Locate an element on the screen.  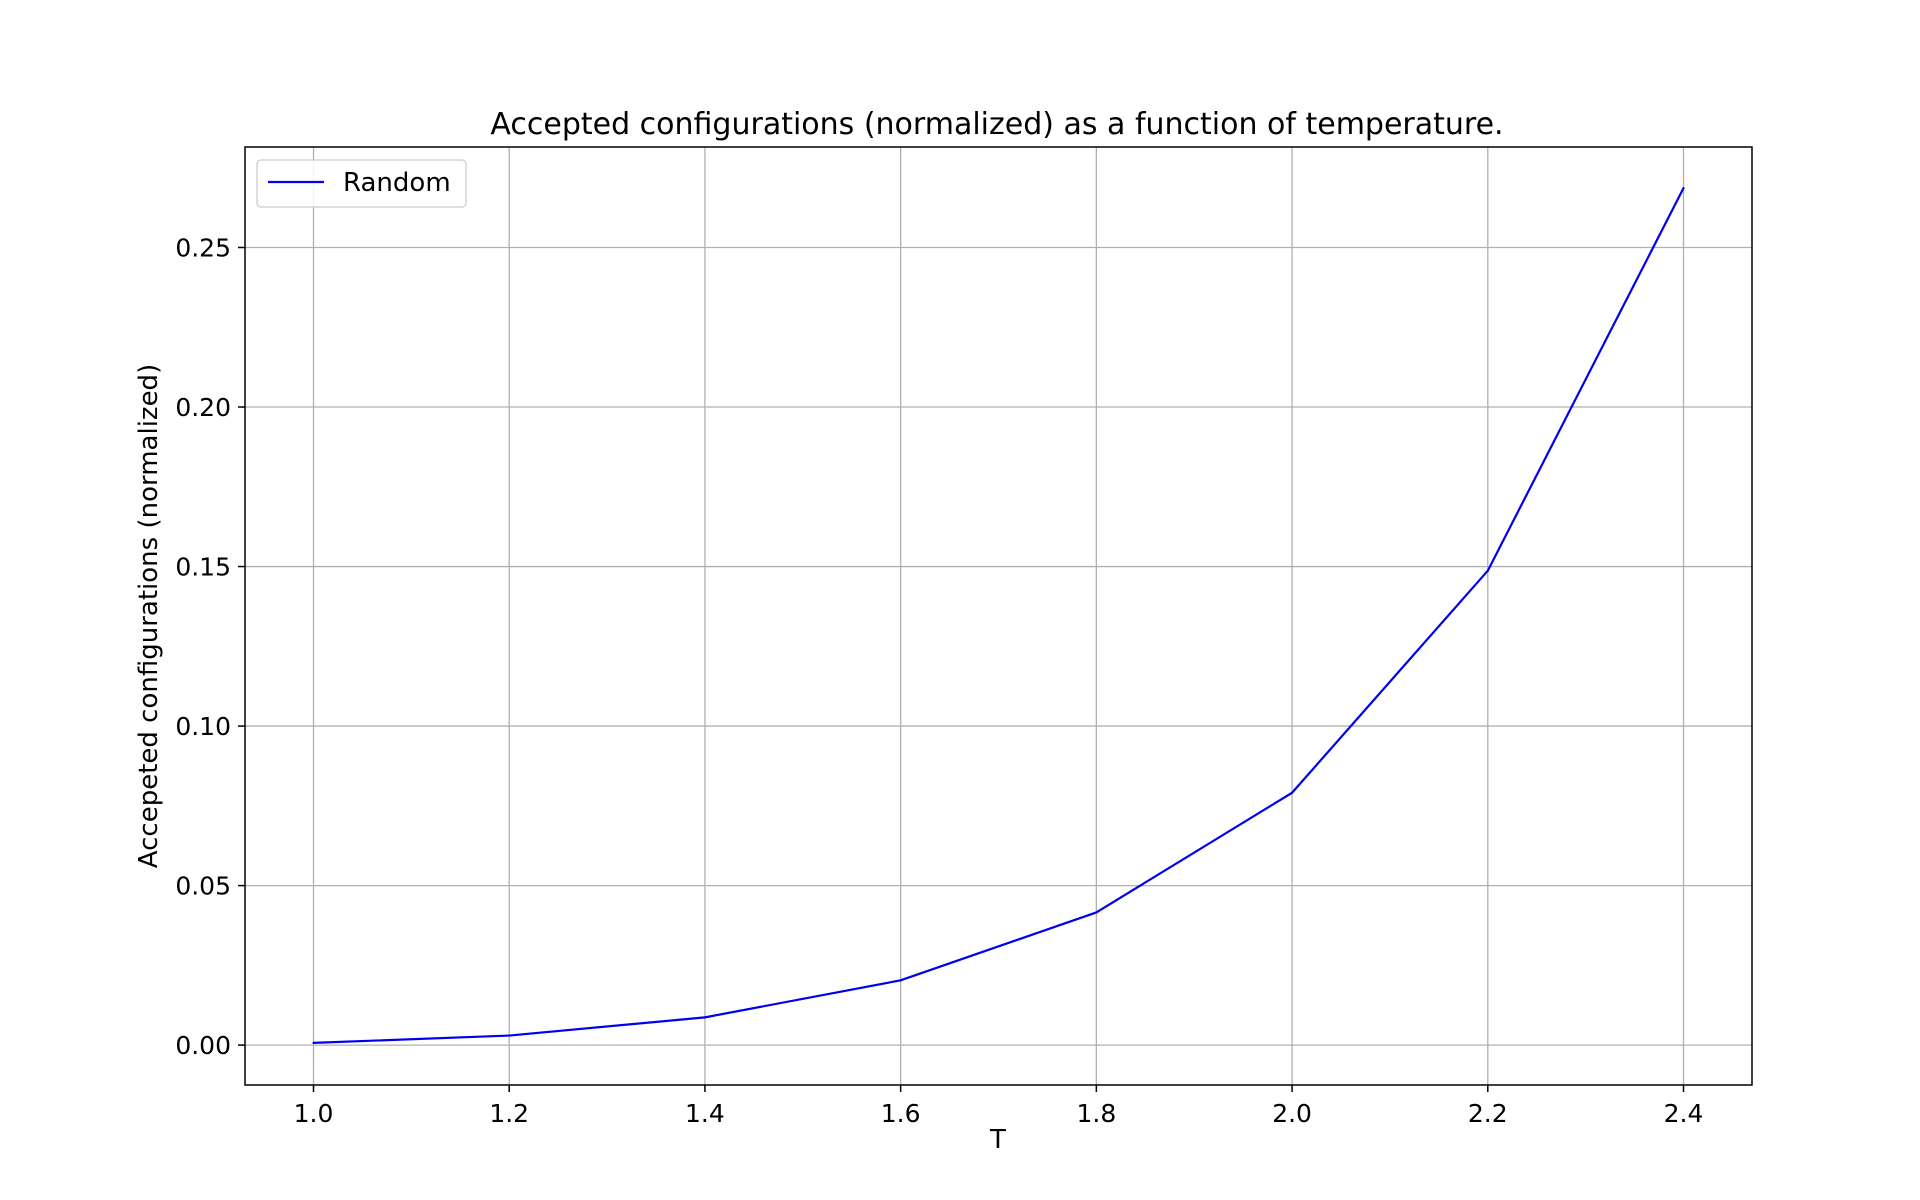
legend-label-random: Random is located at coordinates (397, 183).